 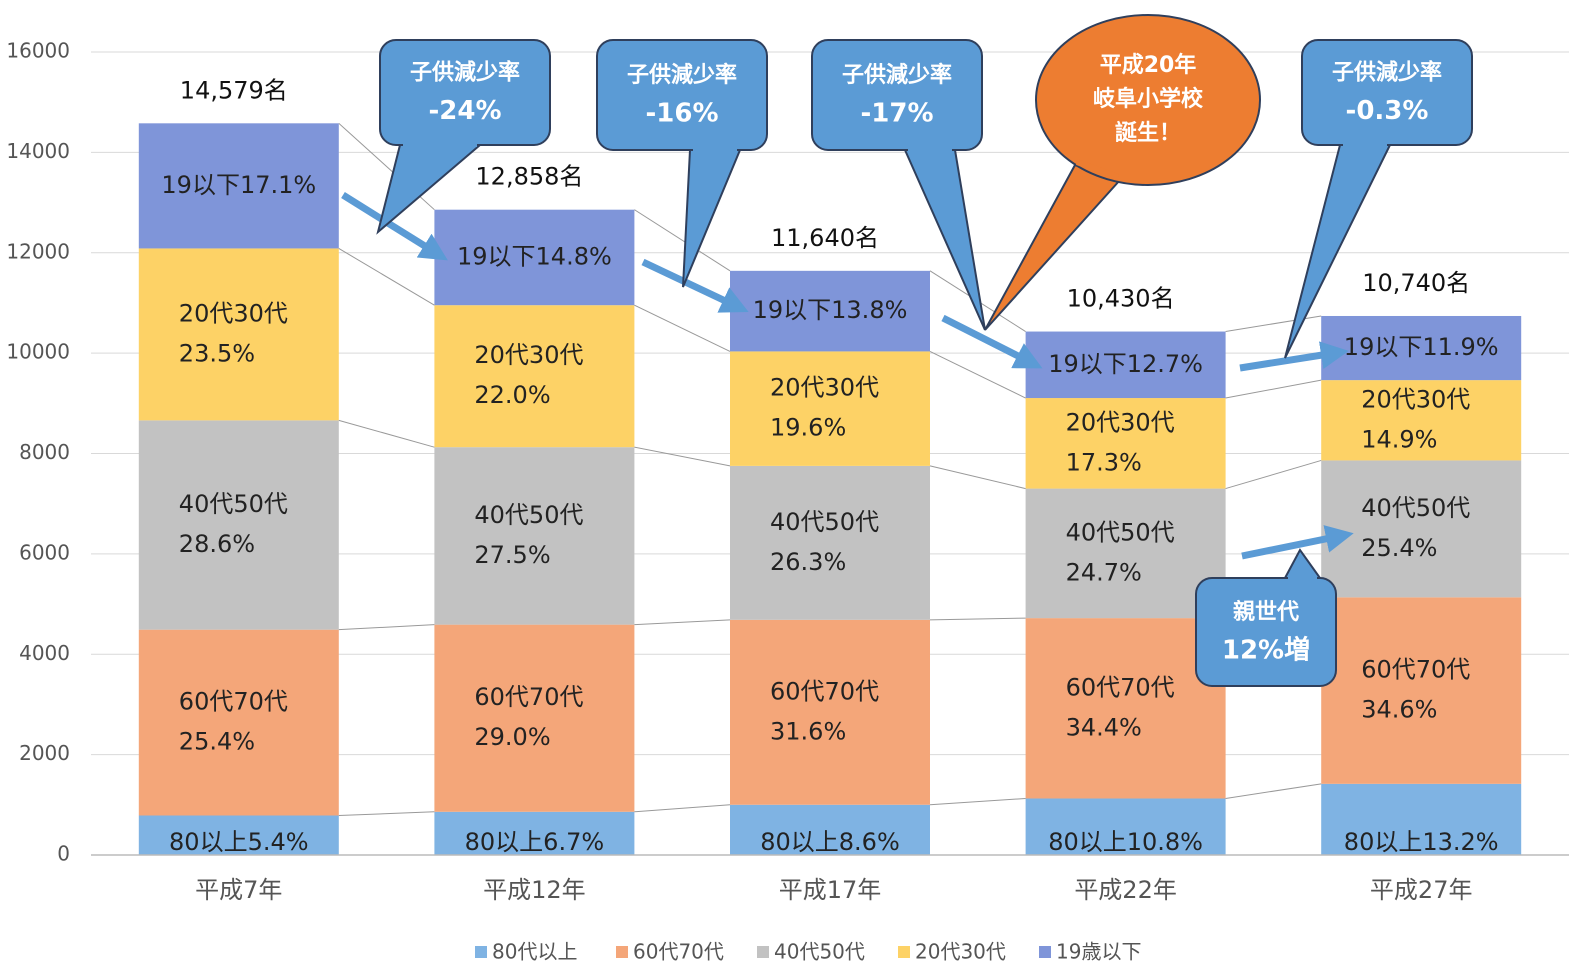 I want to click on callout-text: 誕生！, so click(x=1148, y=133).